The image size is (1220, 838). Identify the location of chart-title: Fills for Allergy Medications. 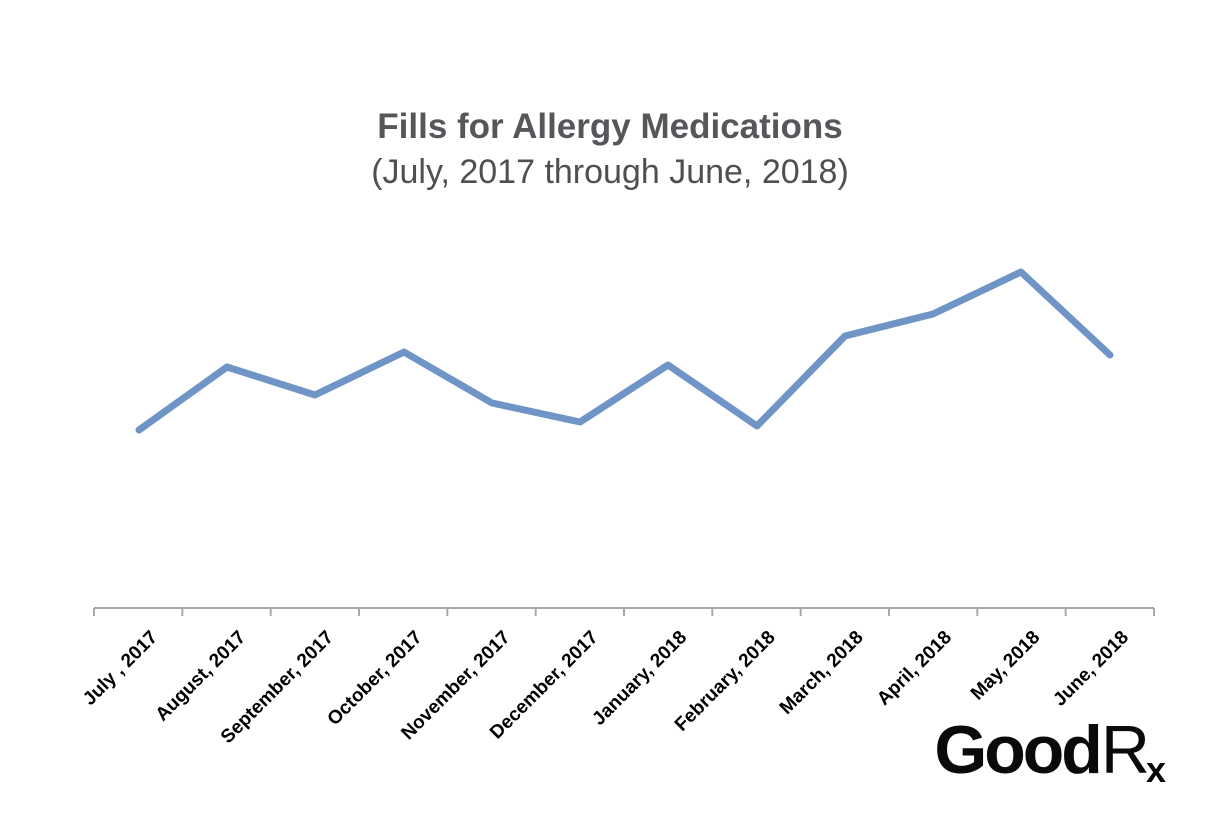
(610, 126).